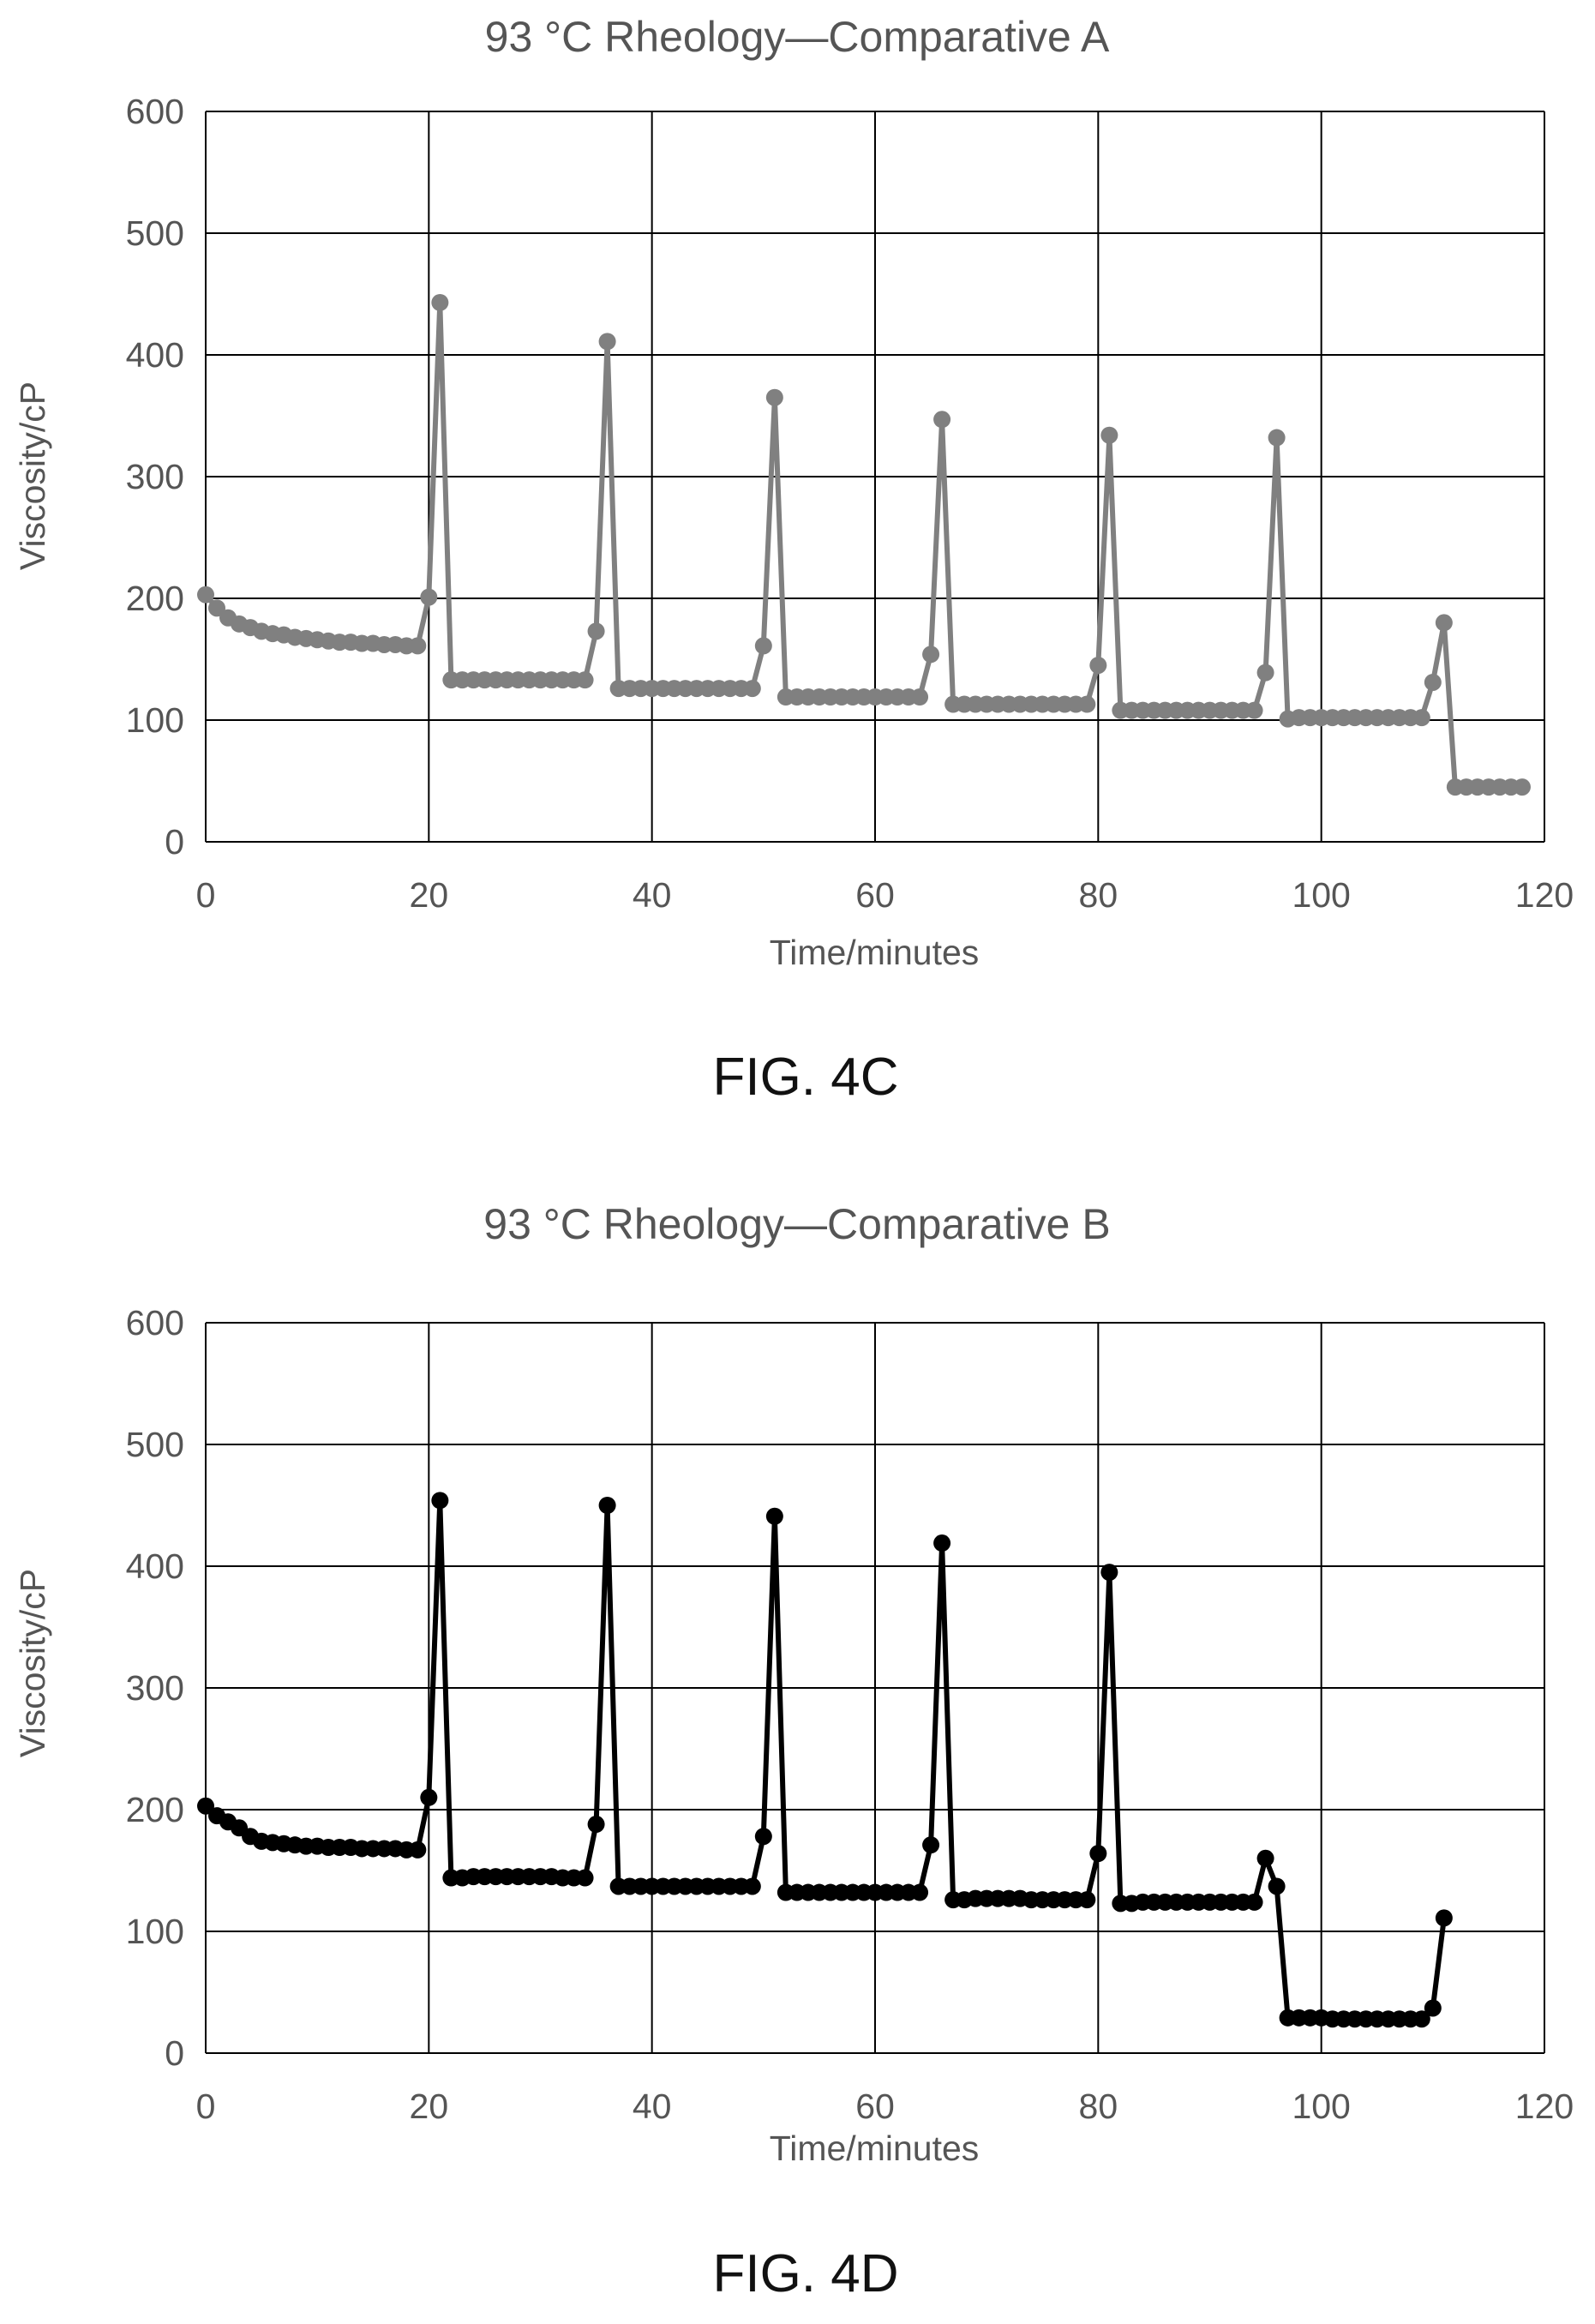  Describe the element at coordinates (805, 1078) in the screenshot. I see `figure-caption: FIG. 4C` at that location.